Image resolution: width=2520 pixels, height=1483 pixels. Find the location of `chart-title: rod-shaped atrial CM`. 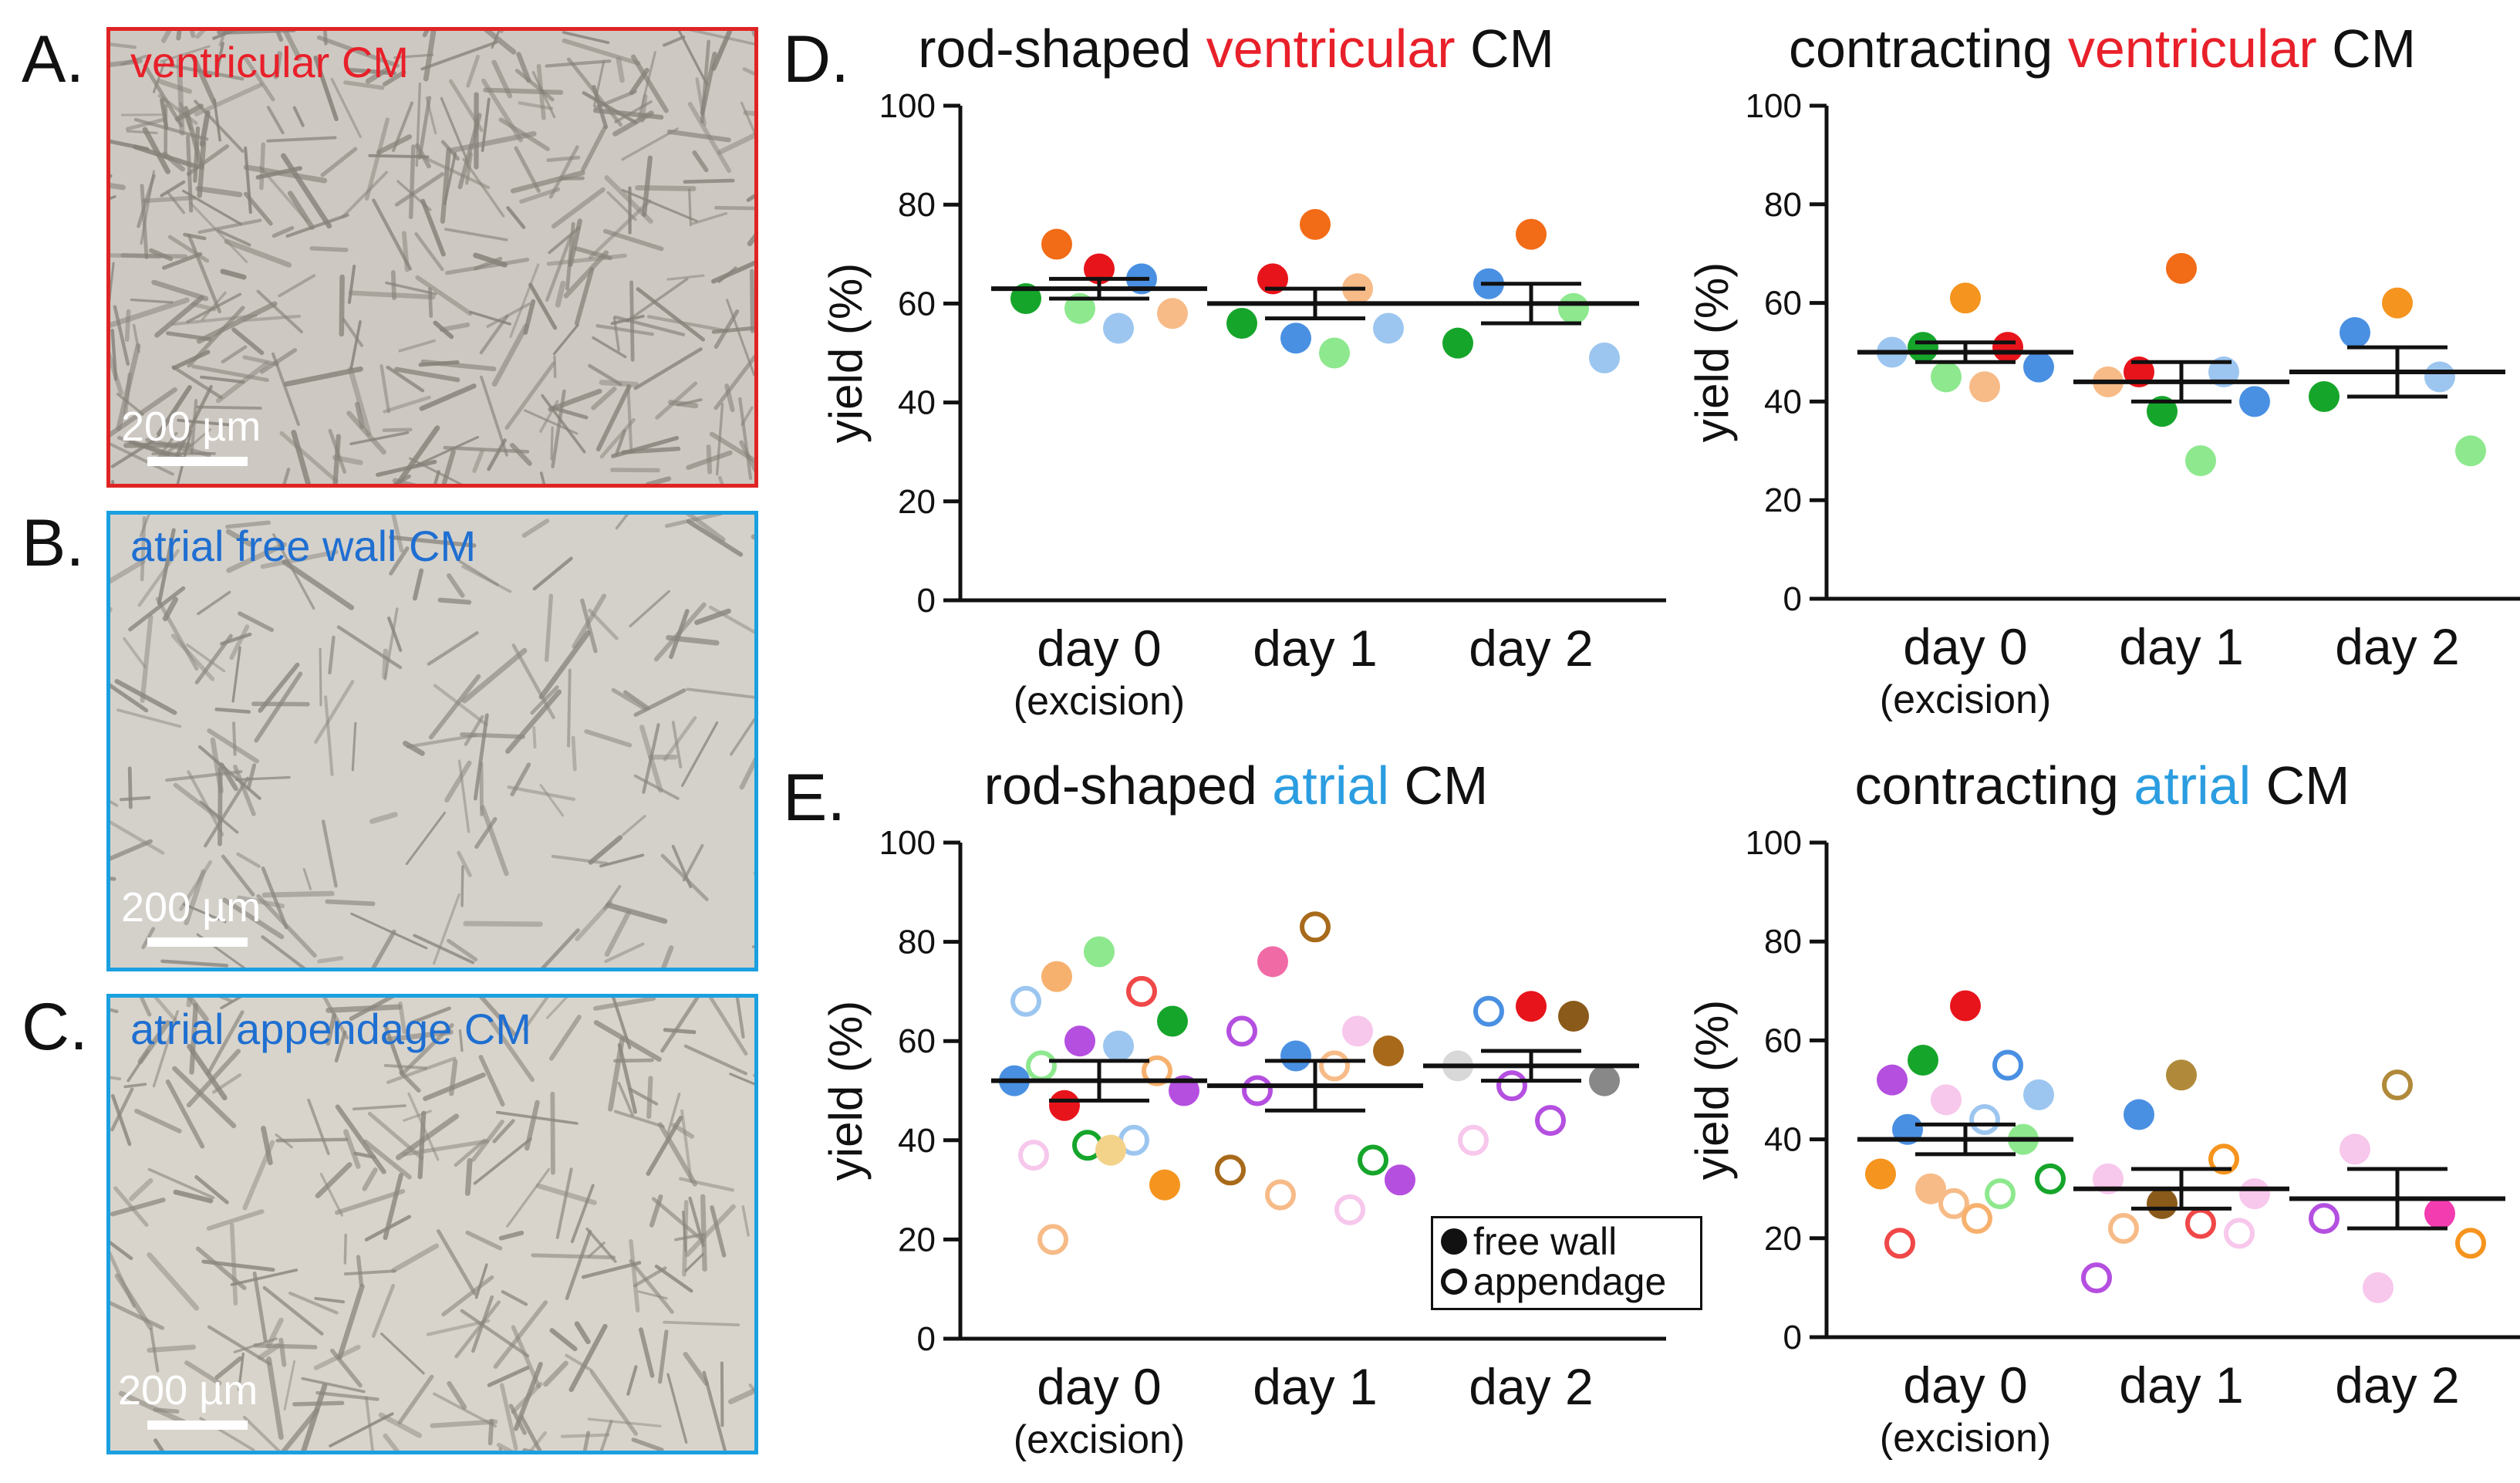

chart-title: rod-shaped atrial CM is located at coordinates (1236, 785).